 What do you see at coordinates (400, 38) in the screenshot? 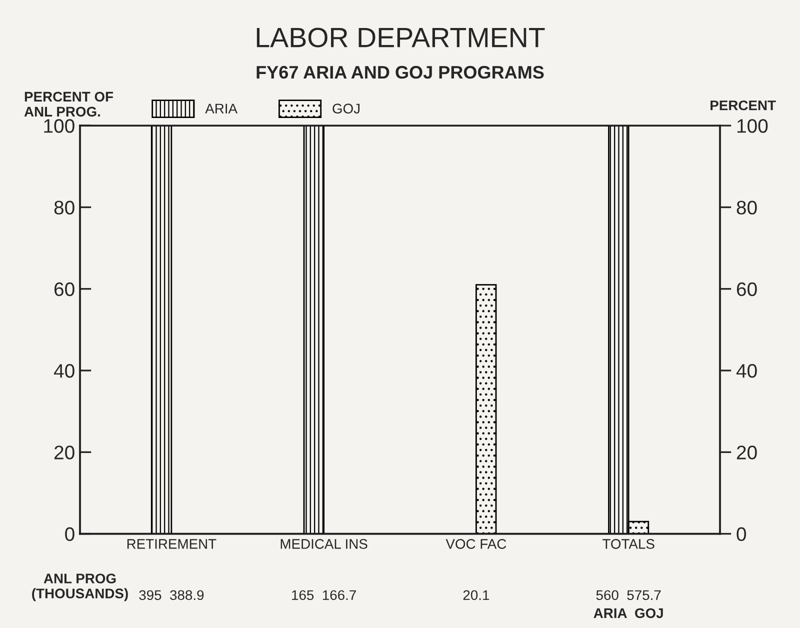
I see `chart-title: LABOR DEPARTMENT` at bounding box center [400, 38].